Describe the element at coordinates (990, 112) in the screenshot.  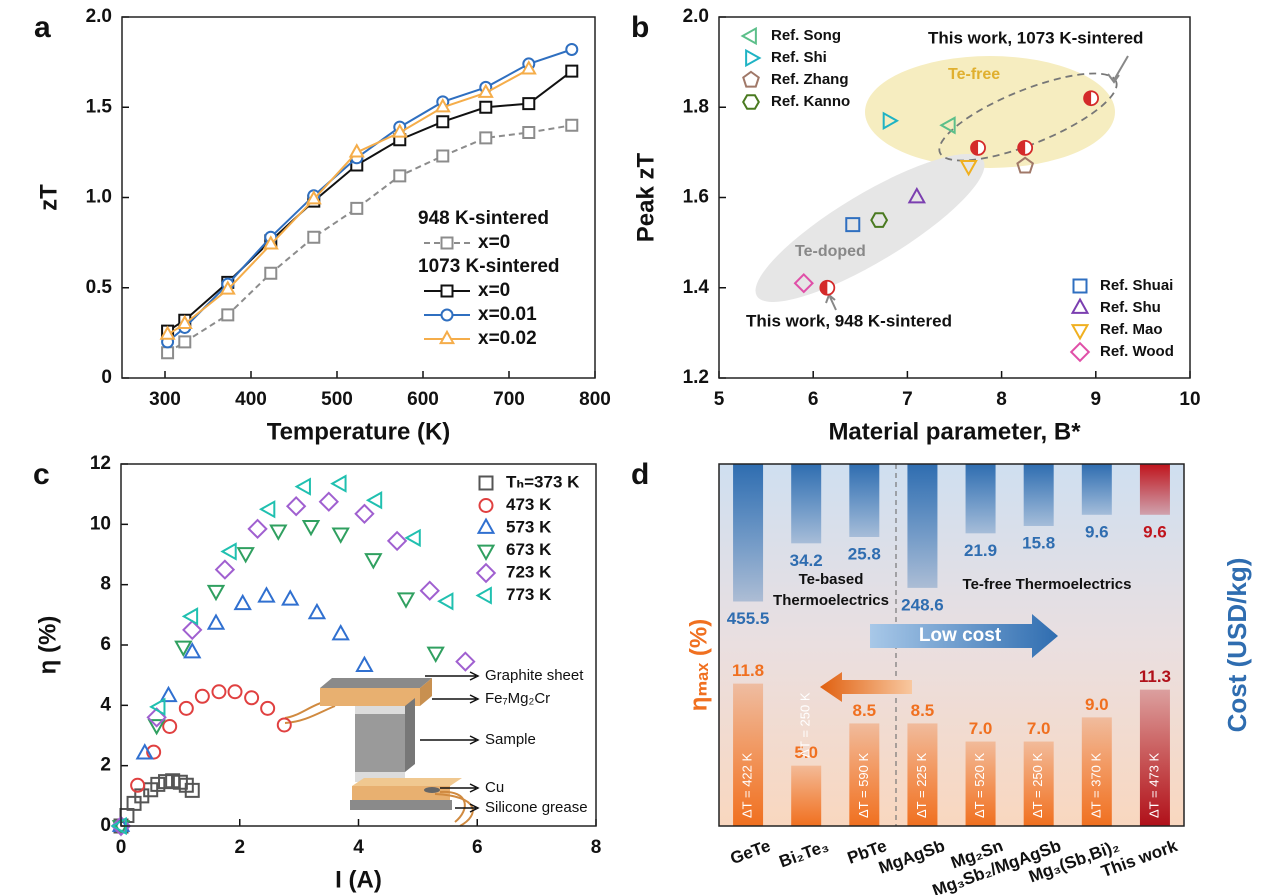
I see `te-free-region` at that location.